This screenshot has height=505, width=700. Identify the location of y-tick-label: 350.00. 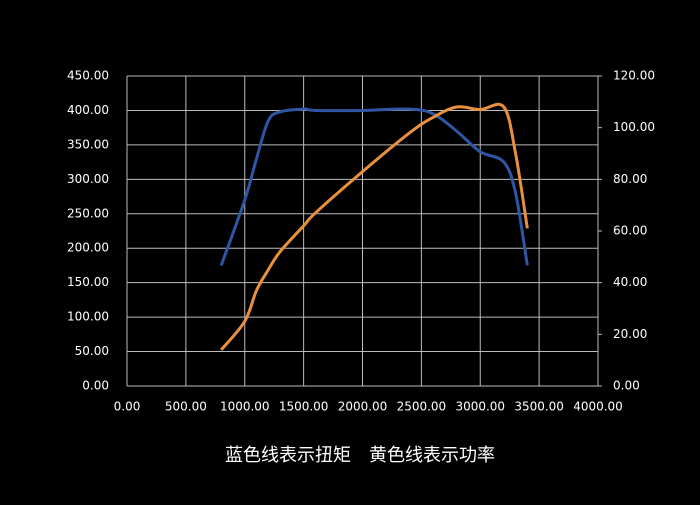
(88, 144).